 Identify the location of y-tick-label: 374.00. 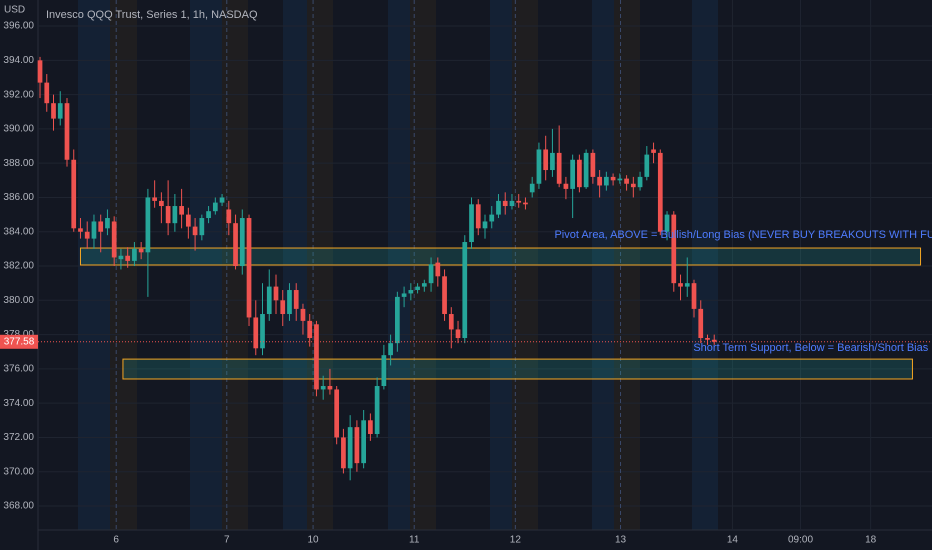
(18, 403).